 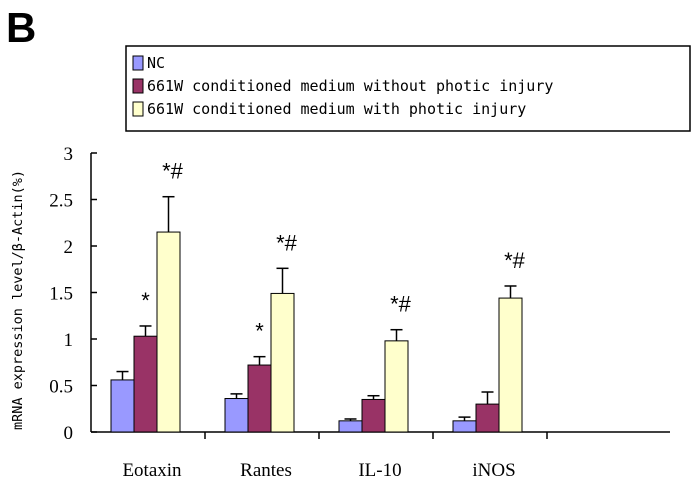 I want to click on legend-label-1: NC, so click(x=156, y=63).